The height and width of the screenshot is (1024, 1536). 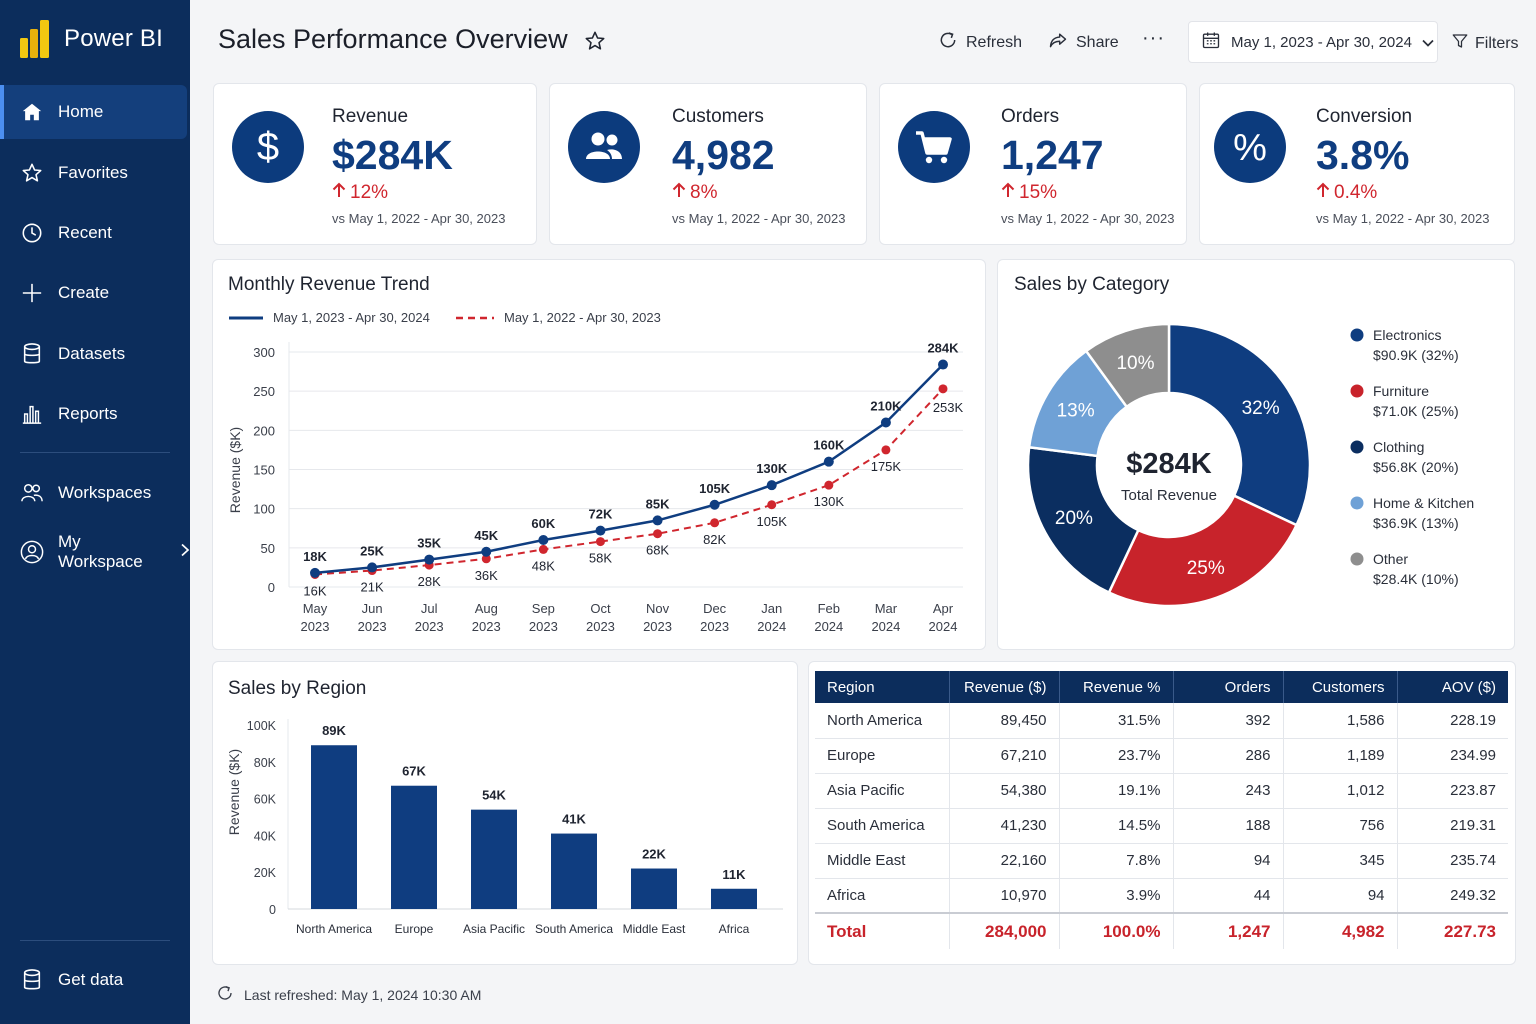 I want to click on sidebar-item-label: Favorites, so click(x=93, y=172).